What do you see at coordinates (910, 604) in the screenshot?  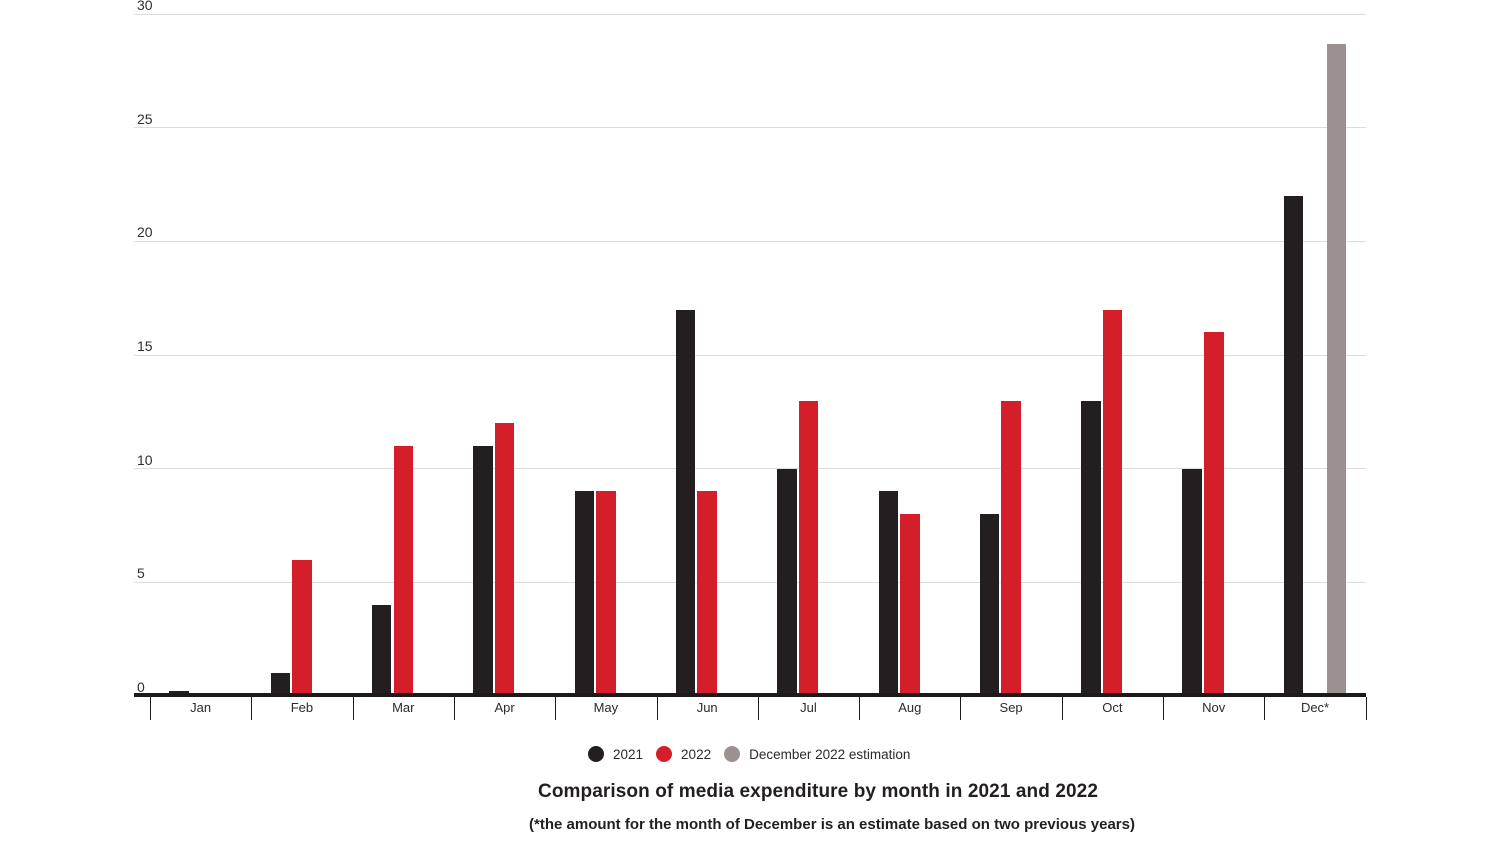 I see `bar-2022-Aug` at bounding box center [910, 604].